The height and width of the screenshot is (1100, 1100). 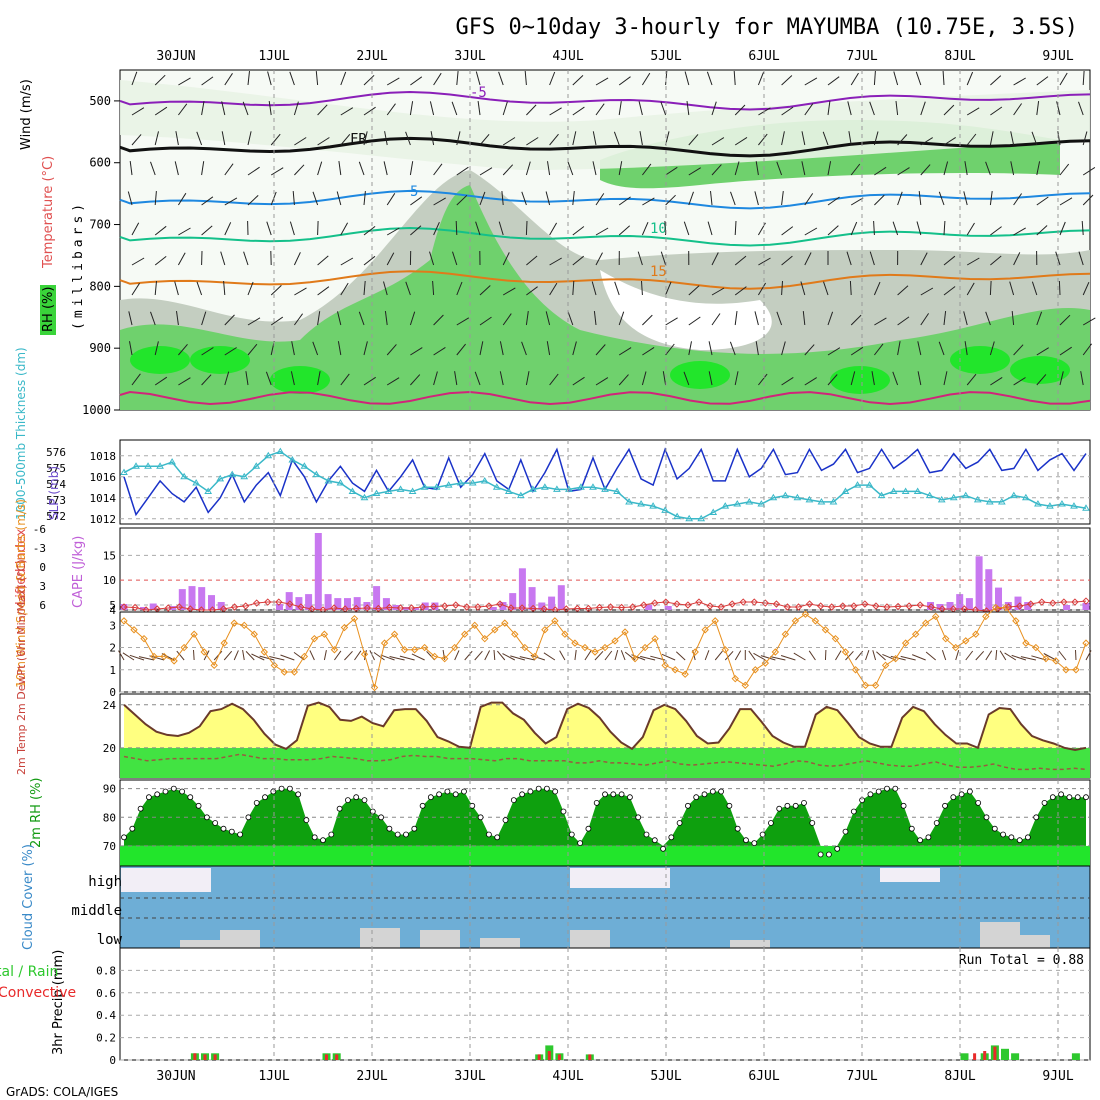 I want to click on wind-tick-label: 0, so click(x=112, y=692).